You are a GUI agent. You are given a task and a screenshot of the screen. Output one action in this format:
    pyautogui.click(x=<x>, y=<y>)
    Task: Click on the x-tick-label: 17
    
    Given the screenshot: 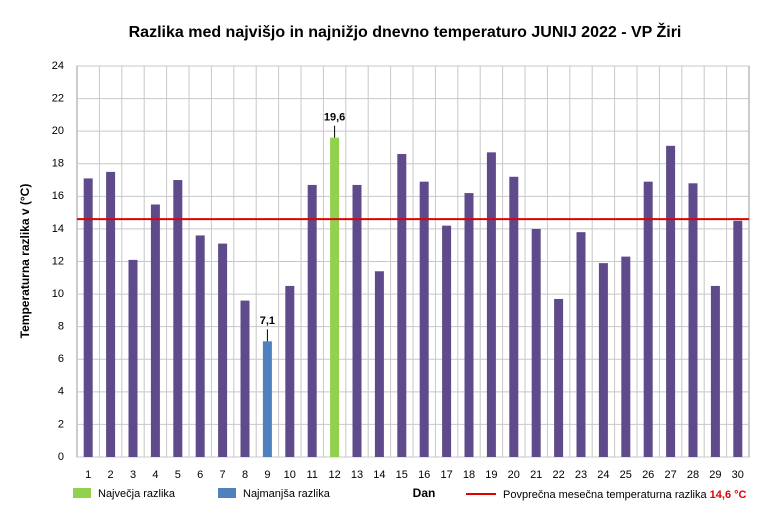 What is the action you would take?
    pyautogui.click(x=446, y=475)
    